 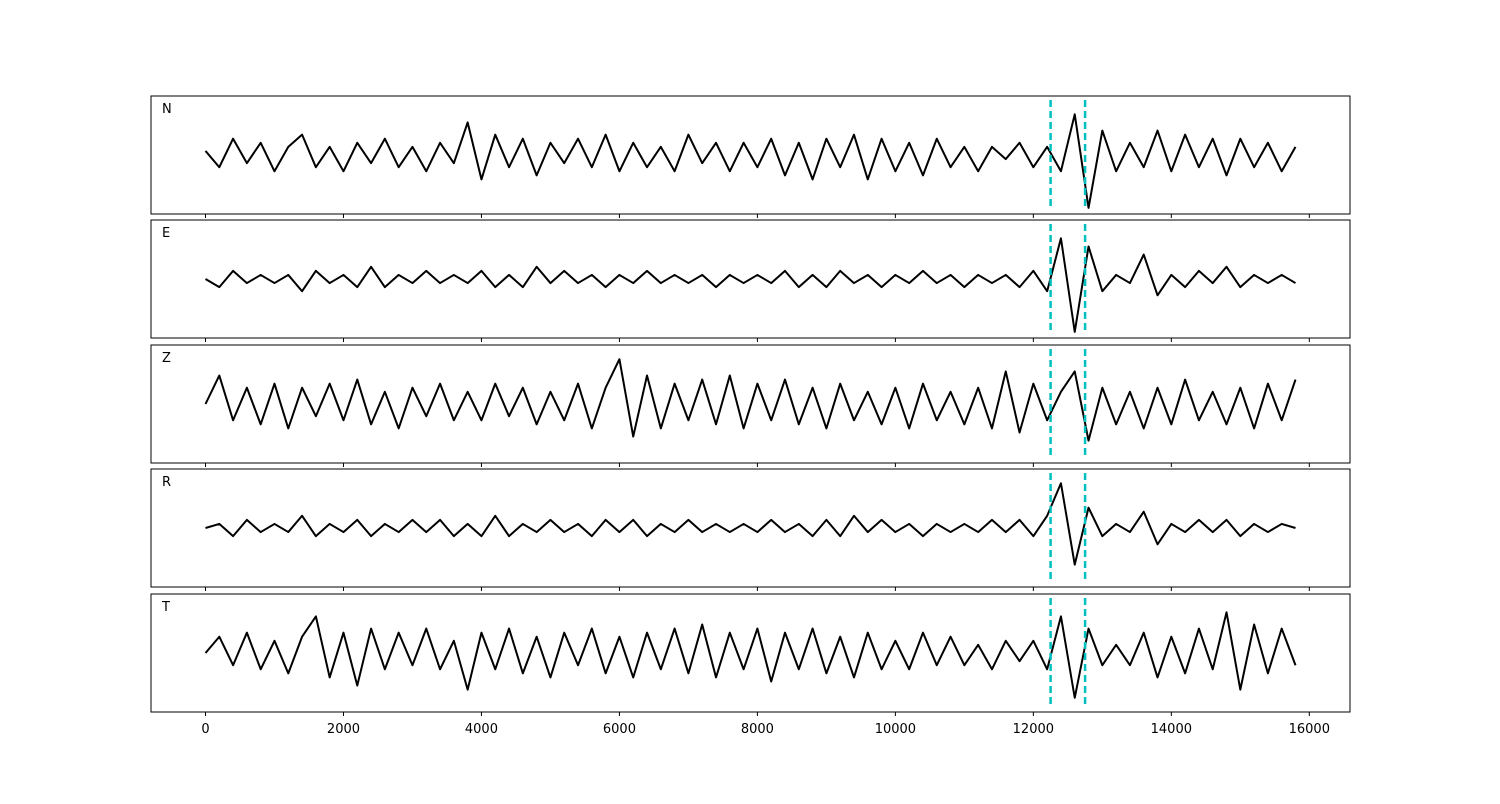 What do you see at coordinates (165, 607) in the screenshot?
I see `panel-label: T` at bounding box center [165, 607].